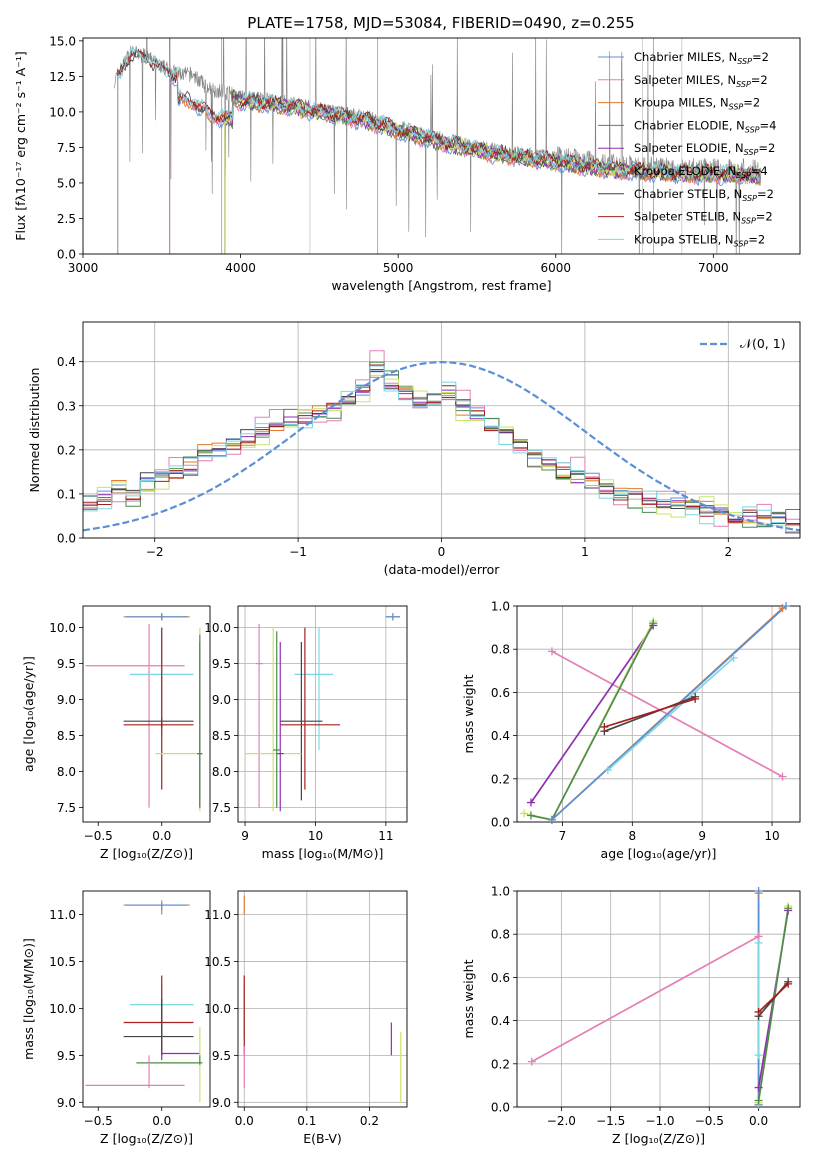 This screenshot has height=1174, width=819. I want to click on mass_vs_ebv-ytick-label: 9.5, so click(221, 1056).